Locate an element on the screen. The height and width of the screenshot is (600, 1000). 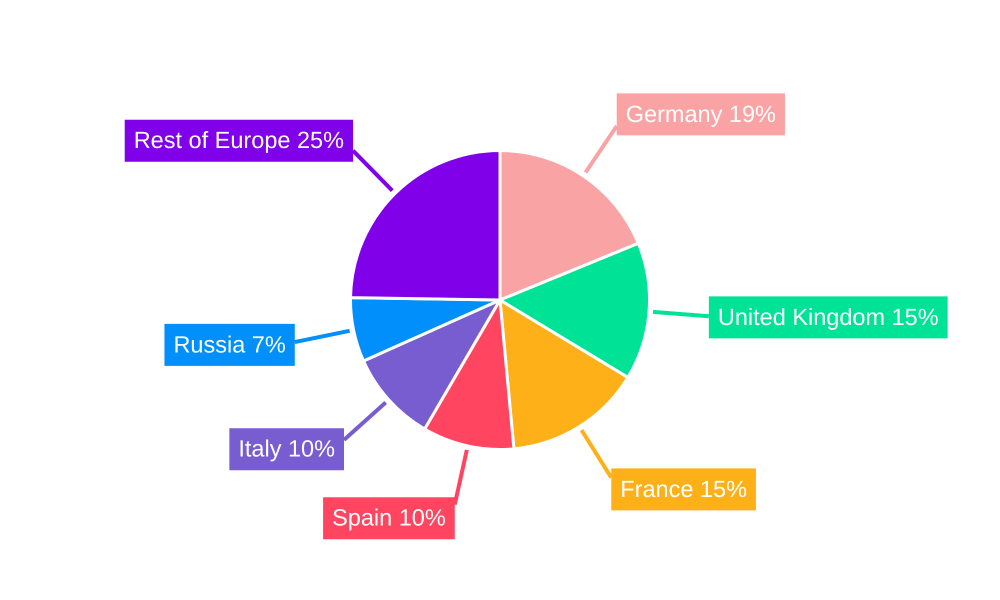
slice-label: Rest of Europe 25% is located at coordinates (239, 140).